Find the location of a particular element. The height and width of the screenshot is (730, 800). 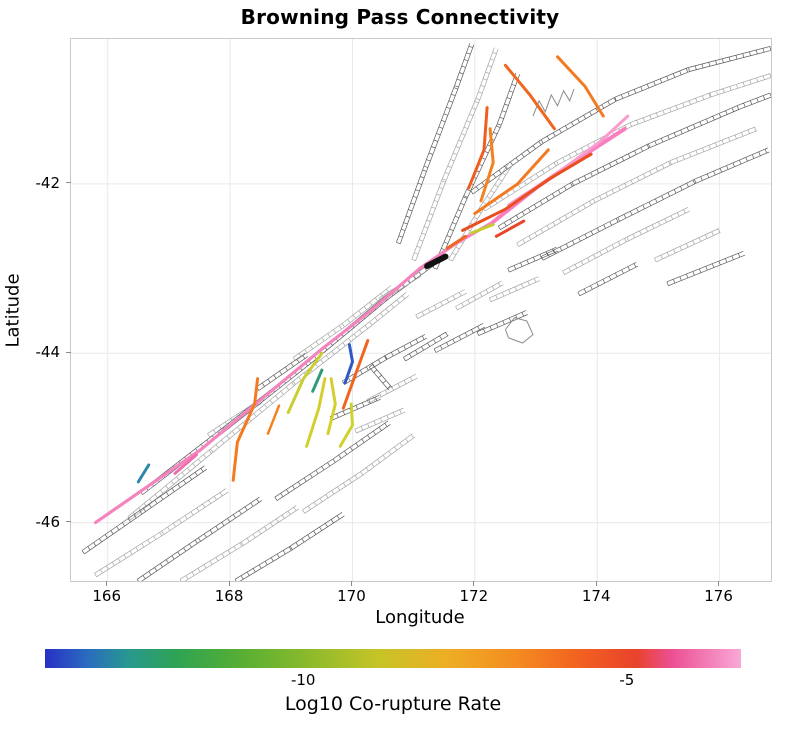

orange-southwest-long is located at coordinates (245, 429).